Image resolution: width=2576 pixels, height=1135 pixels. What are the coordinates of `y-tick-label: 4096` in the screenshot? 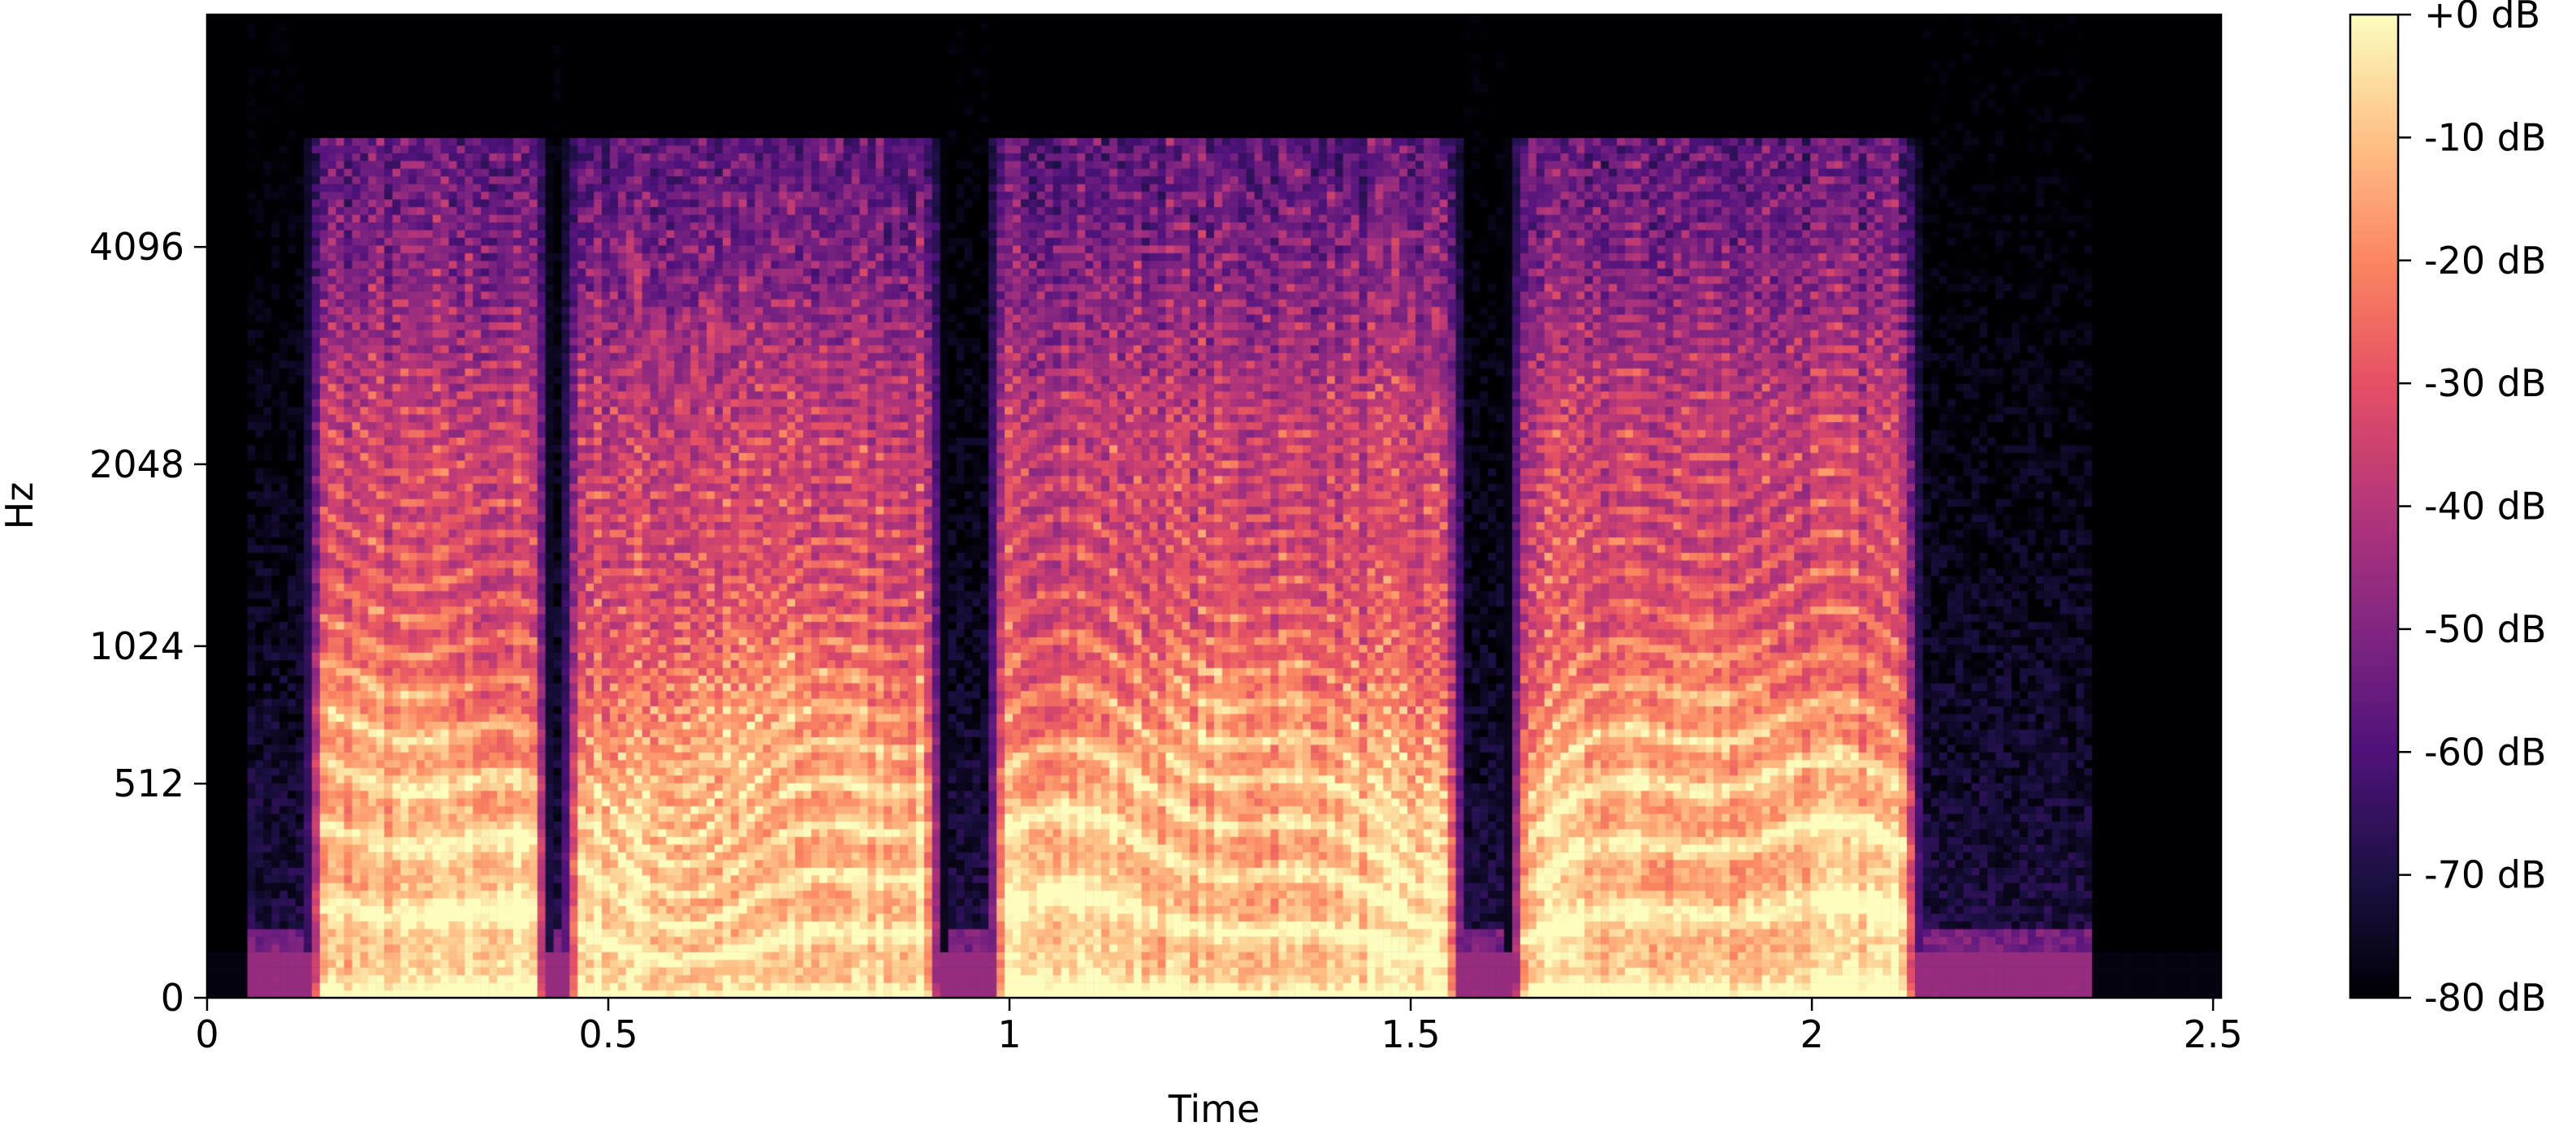 It's located at (136, 247).